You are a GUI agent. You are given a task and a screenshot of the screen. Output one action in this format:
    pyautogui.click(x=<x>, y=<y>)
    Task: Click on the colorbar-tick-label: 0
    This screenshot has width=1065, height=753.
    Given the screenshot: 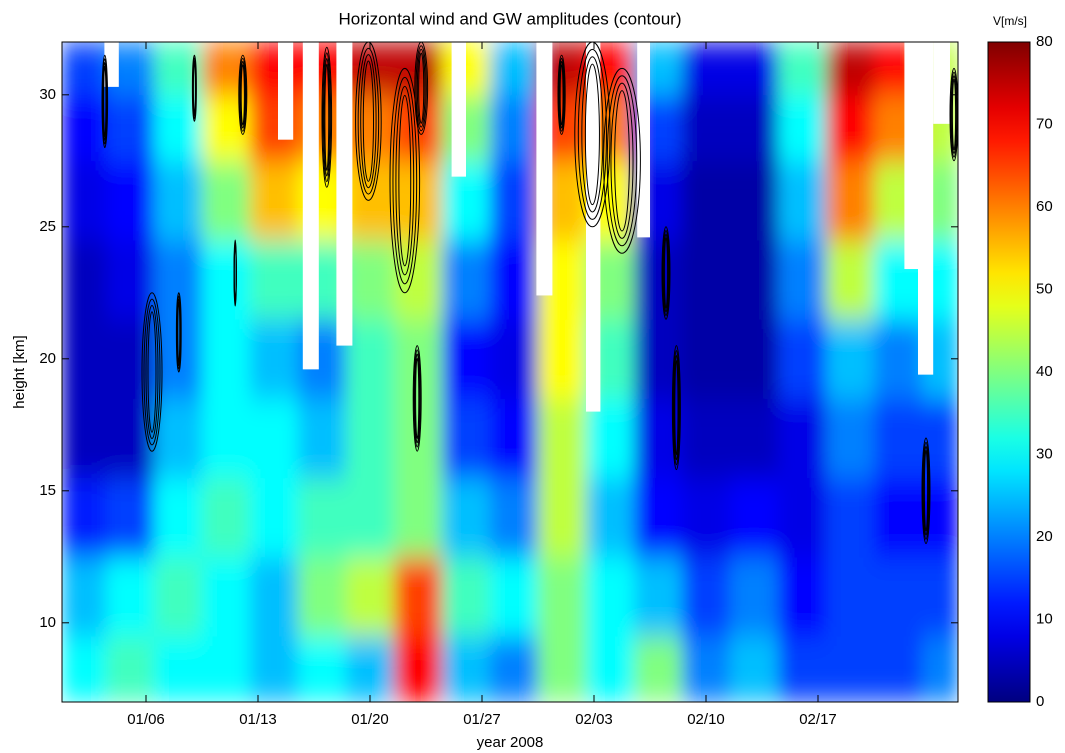 What is the action you would take?
    pyautogui.click(x=1040, y=701)
    